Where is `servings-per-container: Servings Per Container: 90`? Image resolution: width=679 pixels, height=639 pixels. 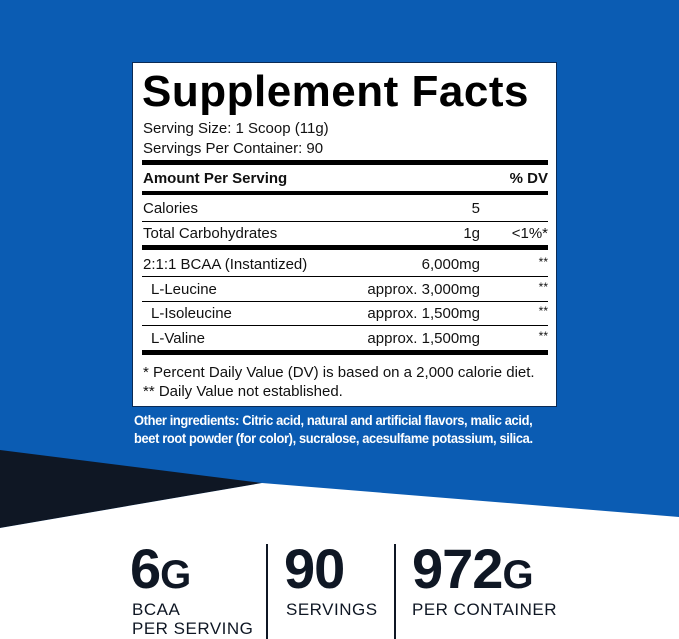
servings-per-container: Servings Per Container: 90 is located at coordinates (233, 148).